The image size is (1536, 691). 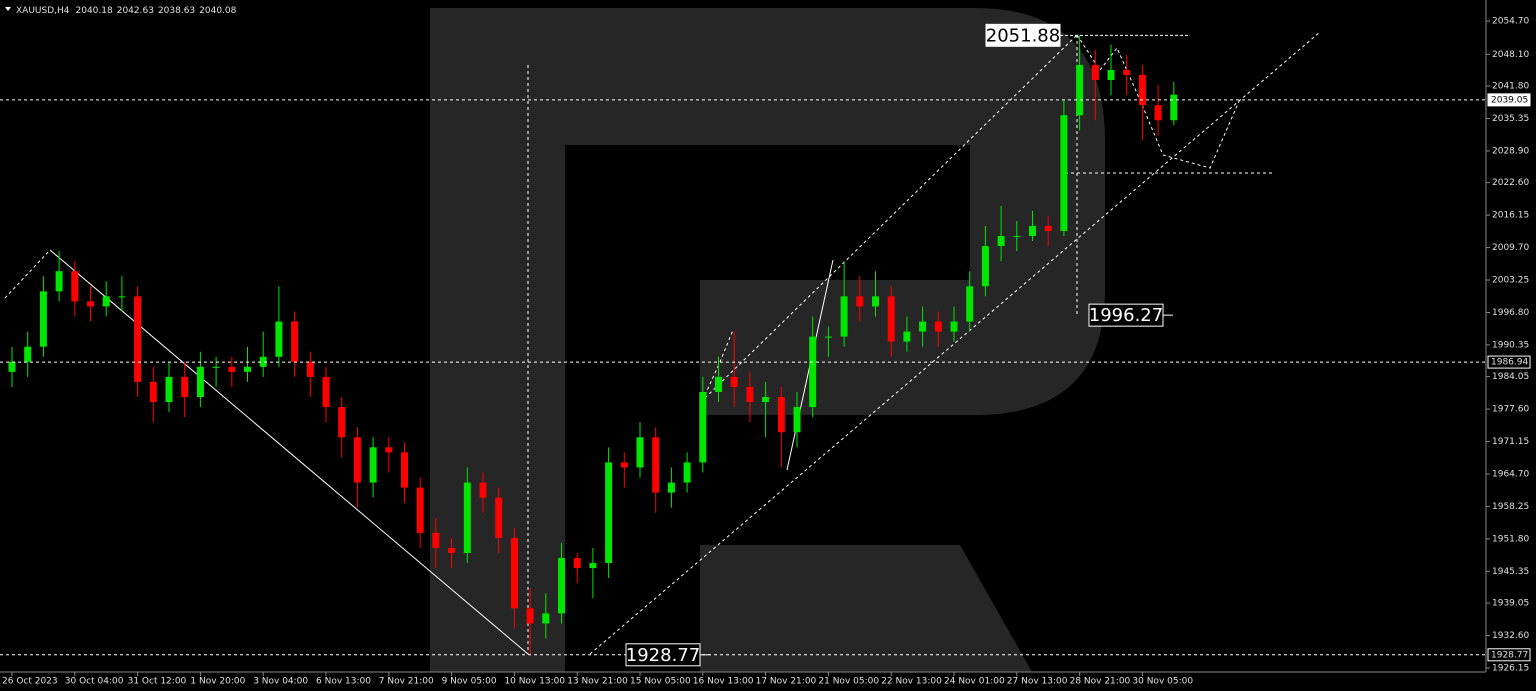 I want to click on y-tick-label: 1926.15, so click(x=1510, y=668).